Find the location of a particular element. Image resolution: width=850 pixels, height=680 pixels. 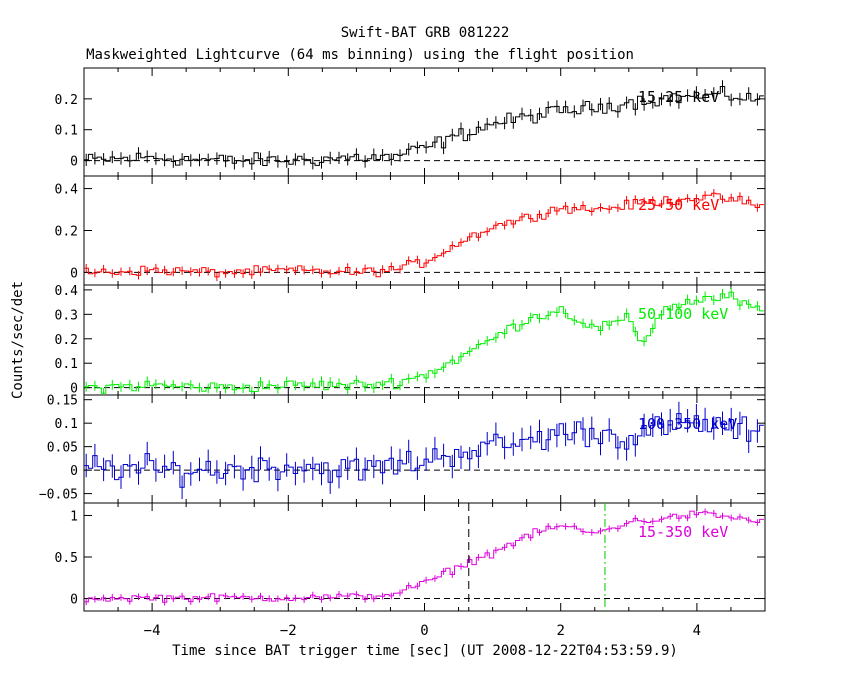

band-label: 50-100 keV is located at coordinates (683, 314).